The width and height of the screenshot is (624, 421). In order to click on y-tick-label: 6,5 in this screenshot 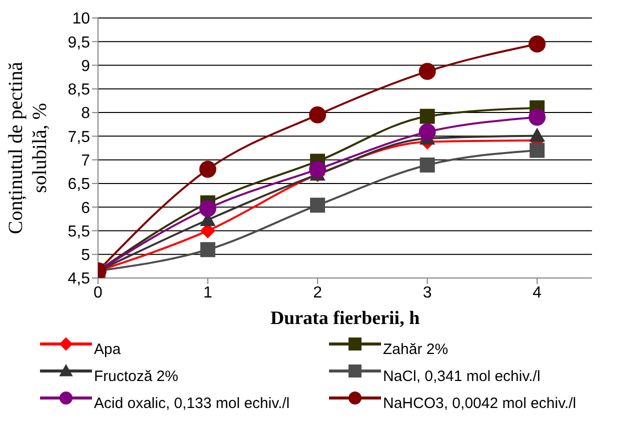, I will do `click(79, 185)`.